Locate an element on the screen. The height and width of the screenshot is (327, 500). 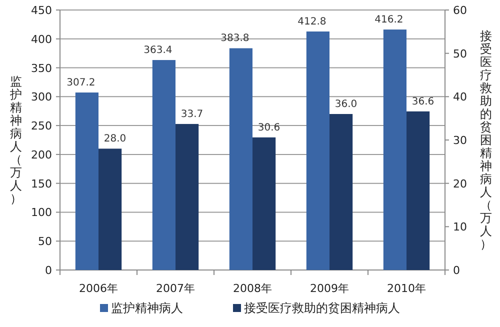
y2-tick-label: 40 is located at coordinates (460, 97).